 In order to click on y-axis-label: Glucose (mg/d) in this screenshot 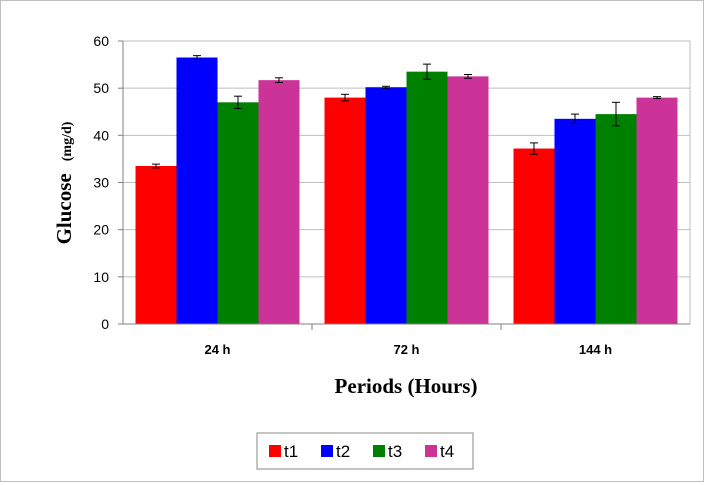, I will do `click(64, 182)`.